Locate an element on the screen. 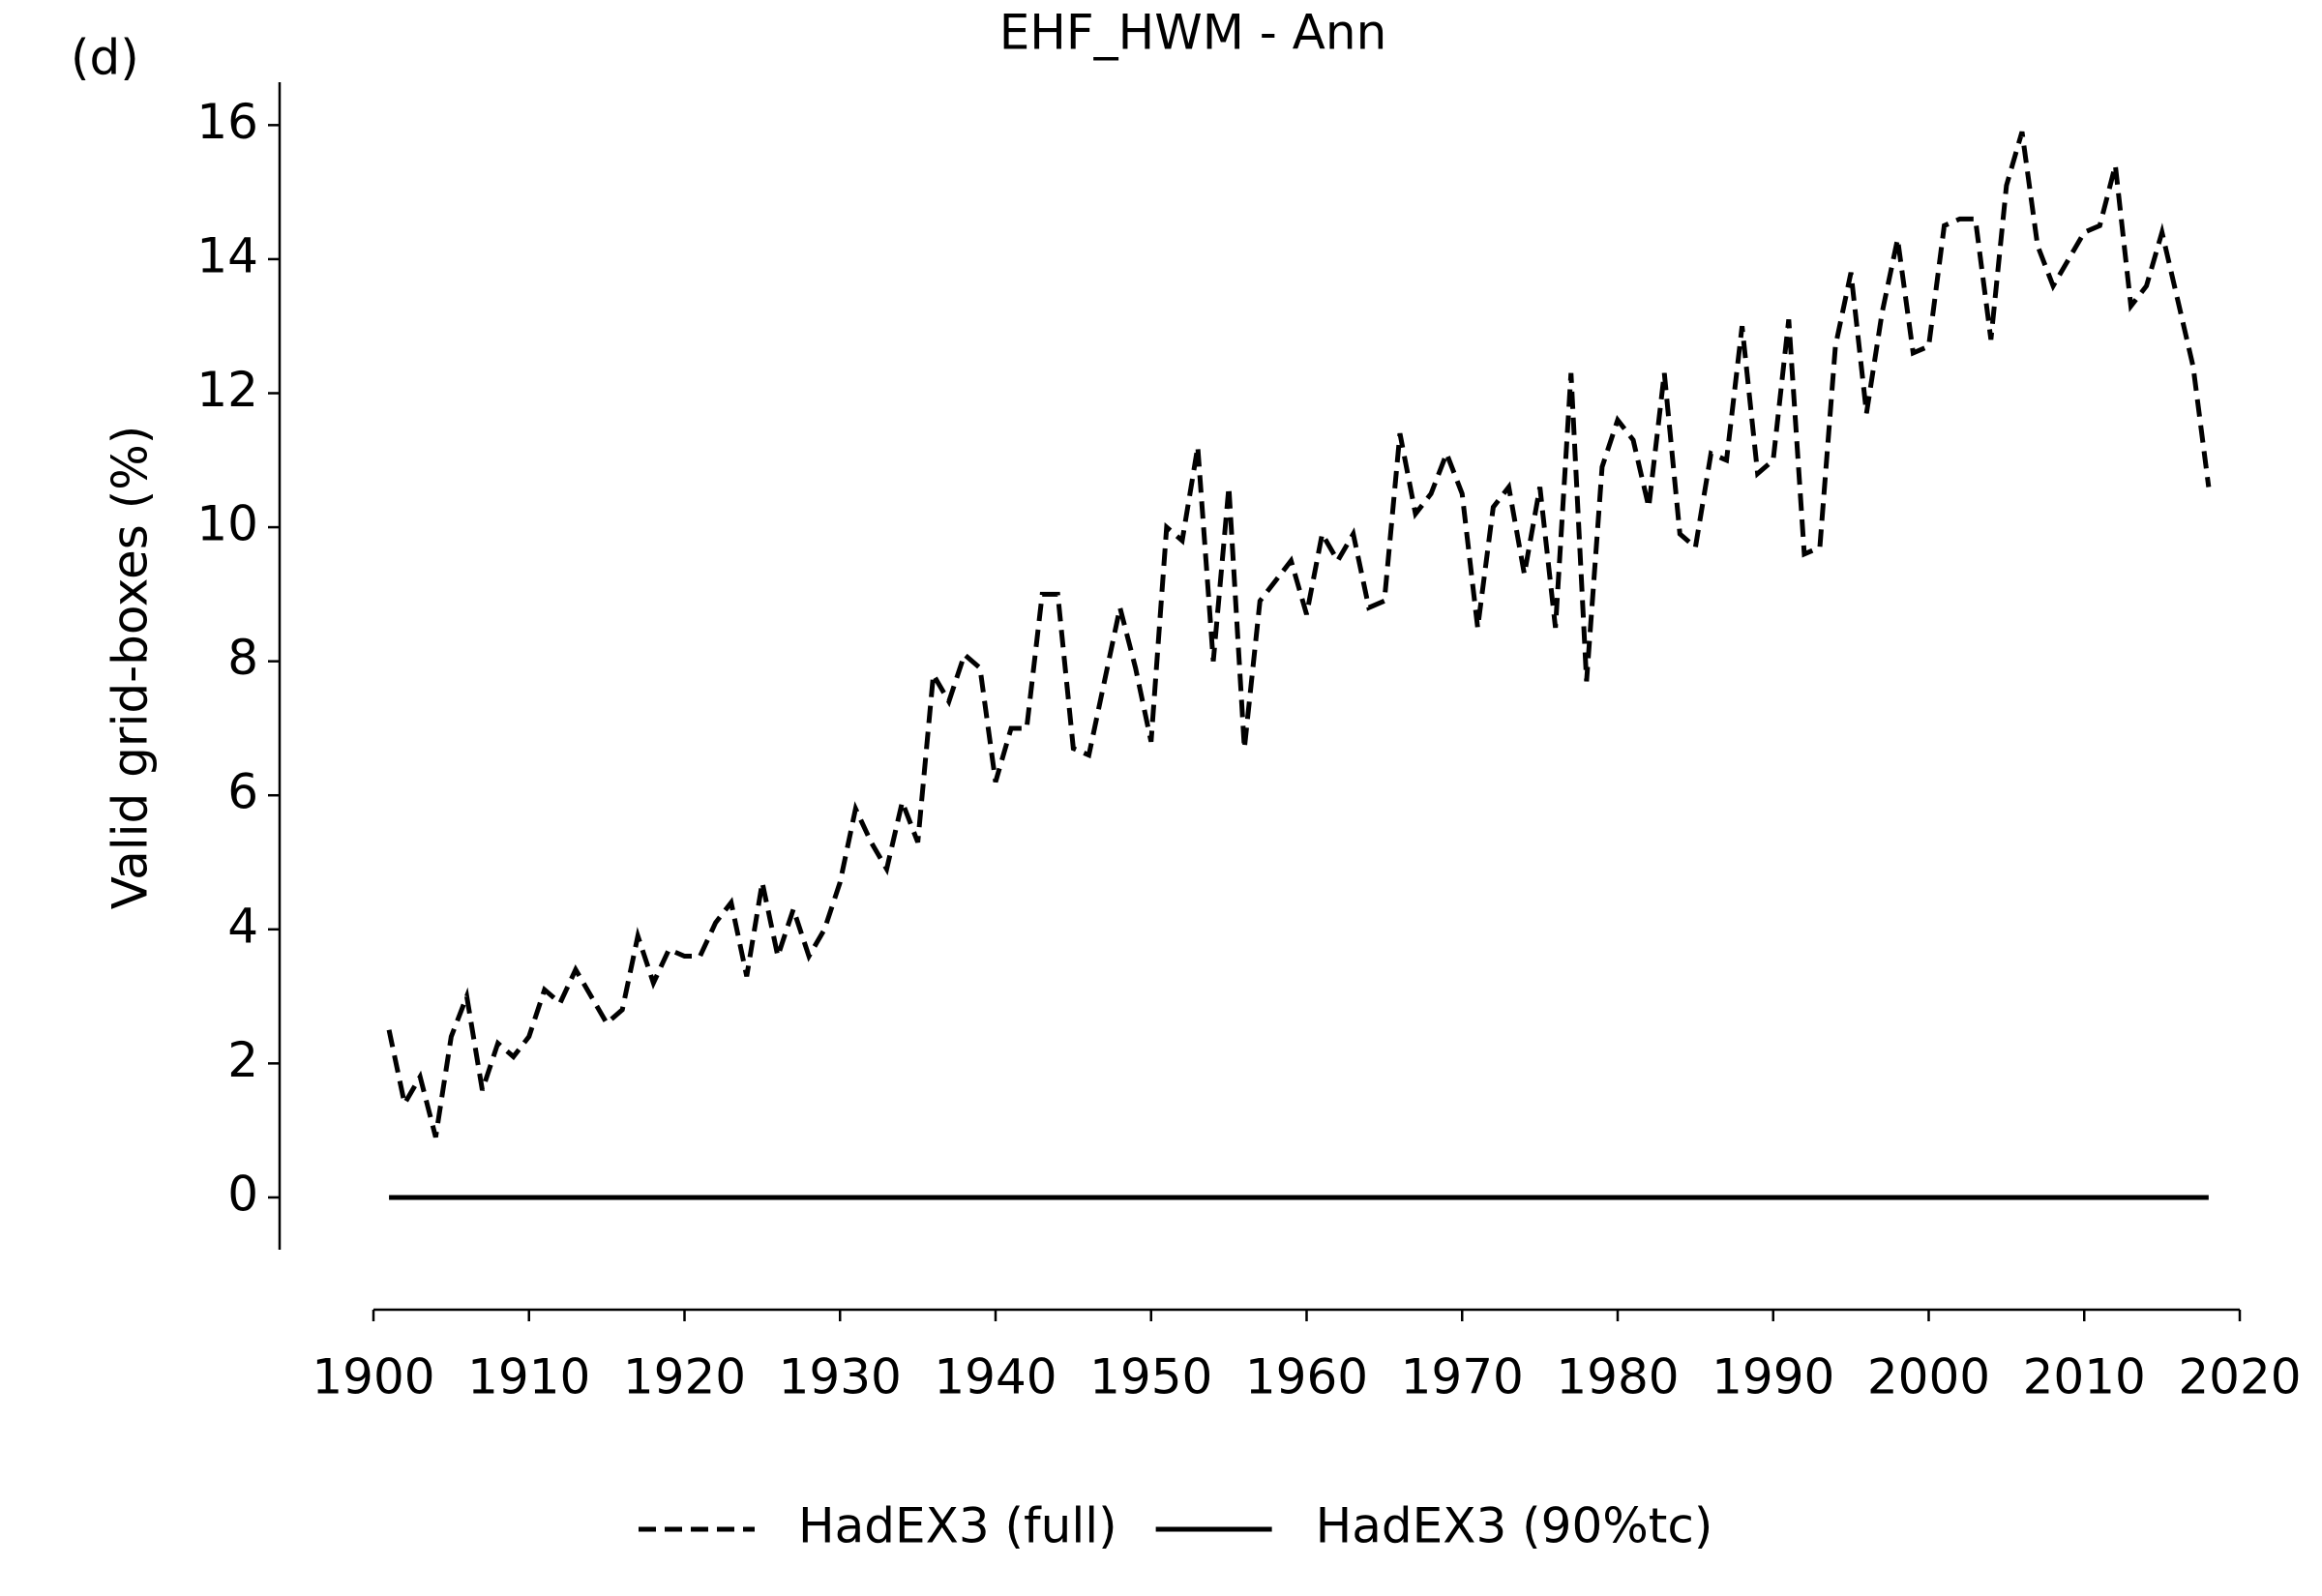 The image size is (2322, 1596). chart-title: EHF_HWM - Ann is located at coordinates (1193, 33).